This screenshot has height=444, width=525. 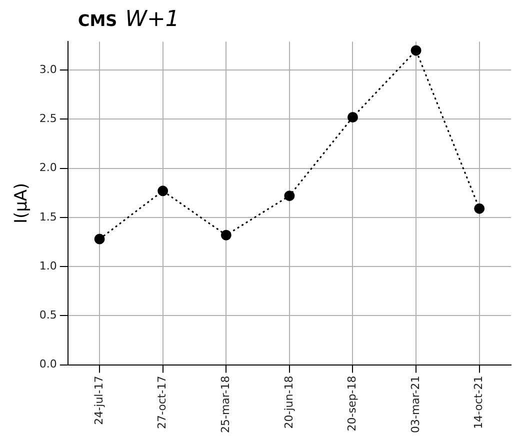 What do you see at coordinates (48, 217) in the screenshot?
I see `y-tick-label: 1.5` at bounding box center [48, 217].